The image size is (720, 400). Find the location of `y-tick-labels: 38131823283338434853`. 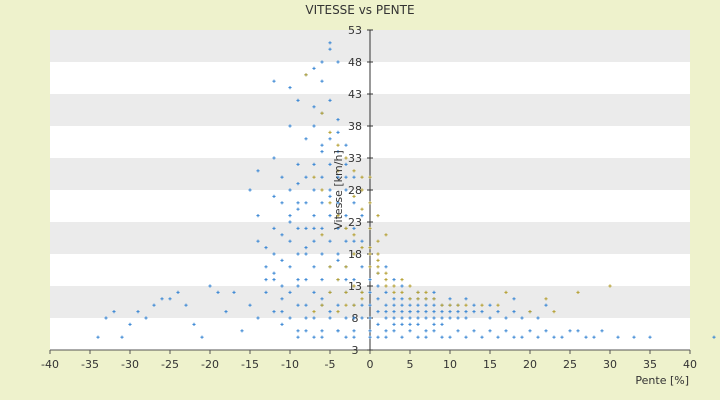

y-tick-labels: 38131823283338434853 is located at coordinates (360, 190).